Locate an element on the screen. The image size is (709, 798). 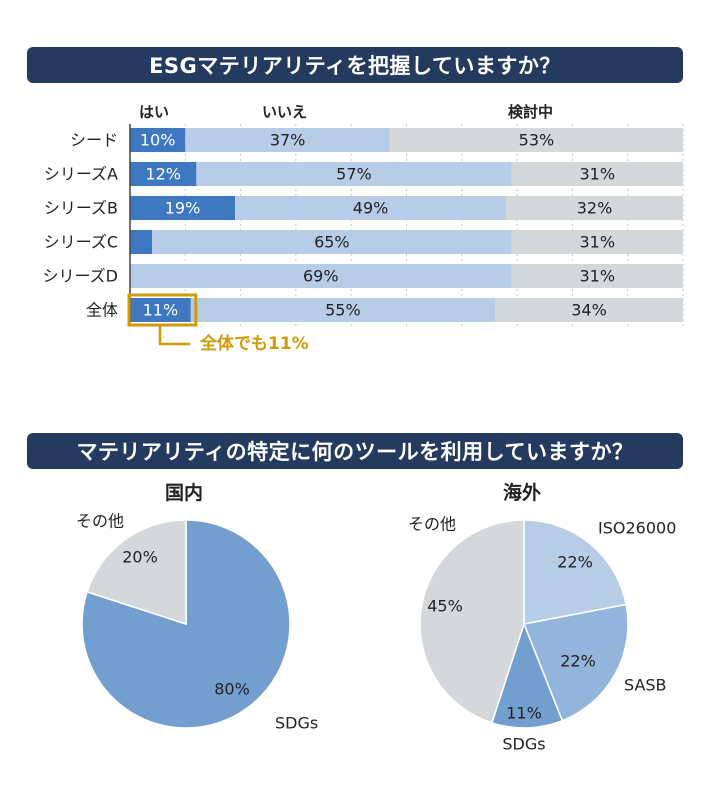
data-label: 12% is located at coordinates (163, 174).